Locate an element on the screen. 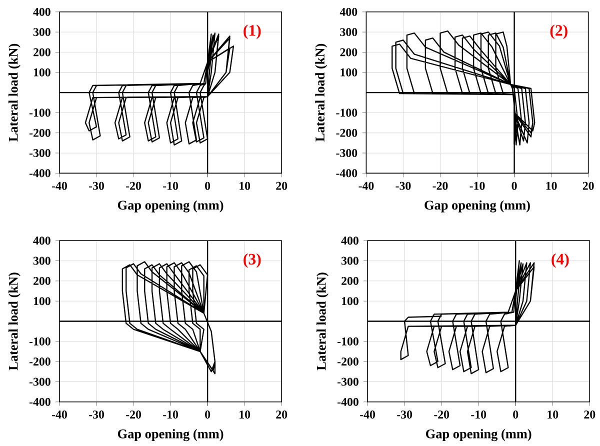  annotation: (3) is located at coordinates (252, 261).